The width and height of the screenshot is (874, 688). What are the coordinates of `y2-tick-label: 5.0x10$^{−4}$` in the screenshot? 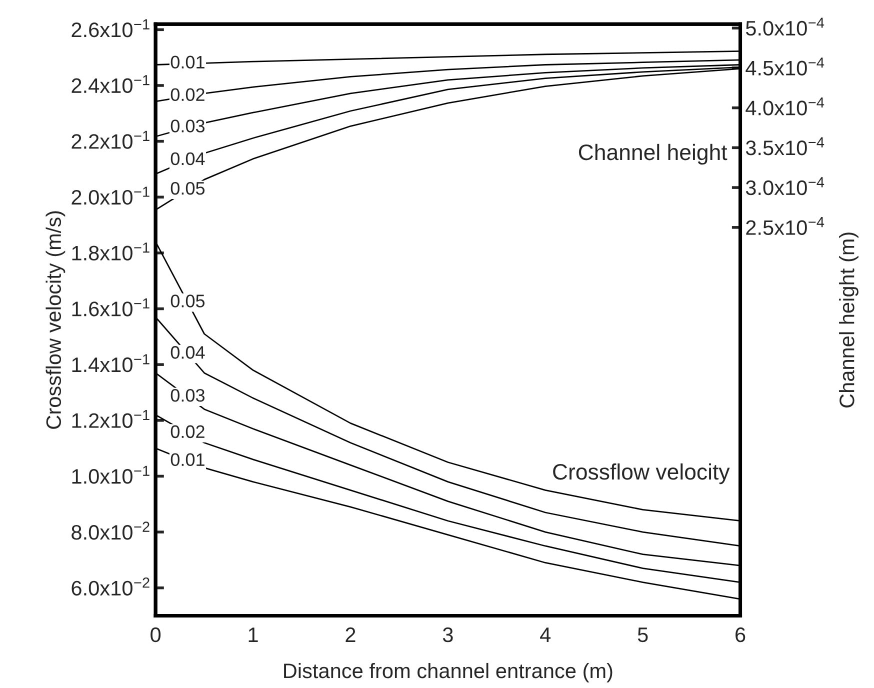 It's located at (785, 27).